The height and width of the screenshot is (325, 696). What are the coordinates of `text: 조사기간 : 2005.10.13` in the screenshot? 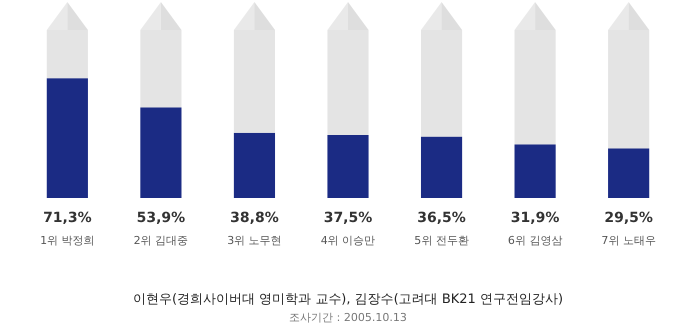 It's located at (348, 317).